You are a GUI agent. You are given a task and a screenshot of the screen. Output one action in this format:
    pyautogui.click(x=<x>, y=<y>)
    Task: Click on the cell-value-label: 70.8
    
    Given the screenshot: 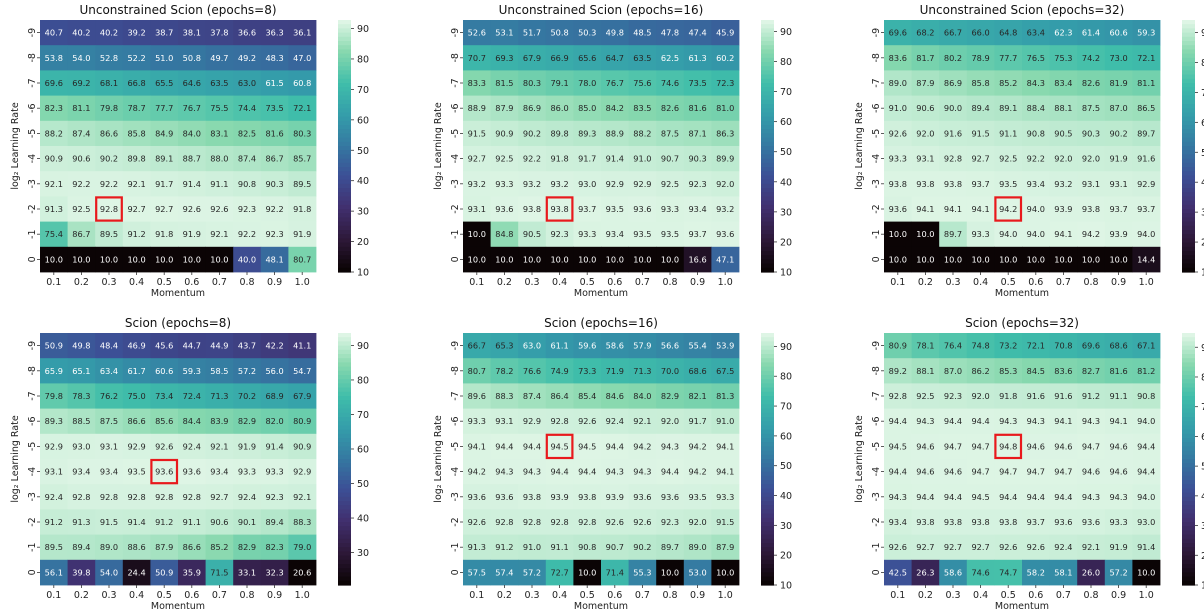 What is the action you would take?
    pyautogui.click(x=1063, y=346)
    